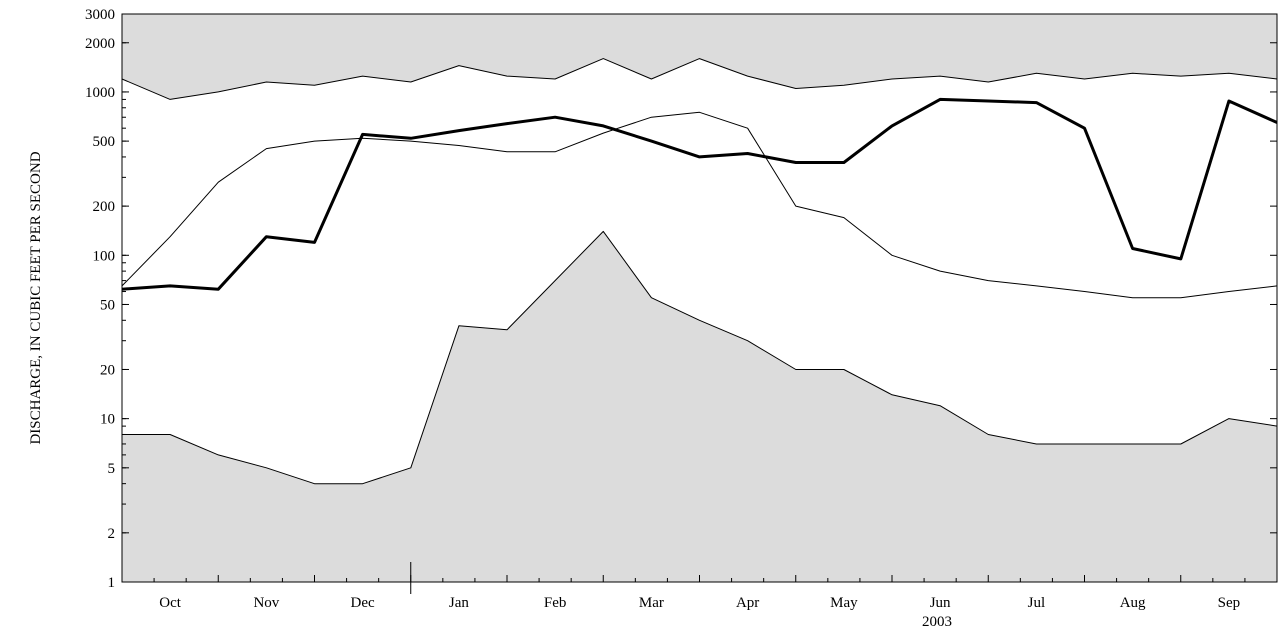 The image size is (1281, 635). I want to click on y-tick-label: 2000, so click(100, 44).